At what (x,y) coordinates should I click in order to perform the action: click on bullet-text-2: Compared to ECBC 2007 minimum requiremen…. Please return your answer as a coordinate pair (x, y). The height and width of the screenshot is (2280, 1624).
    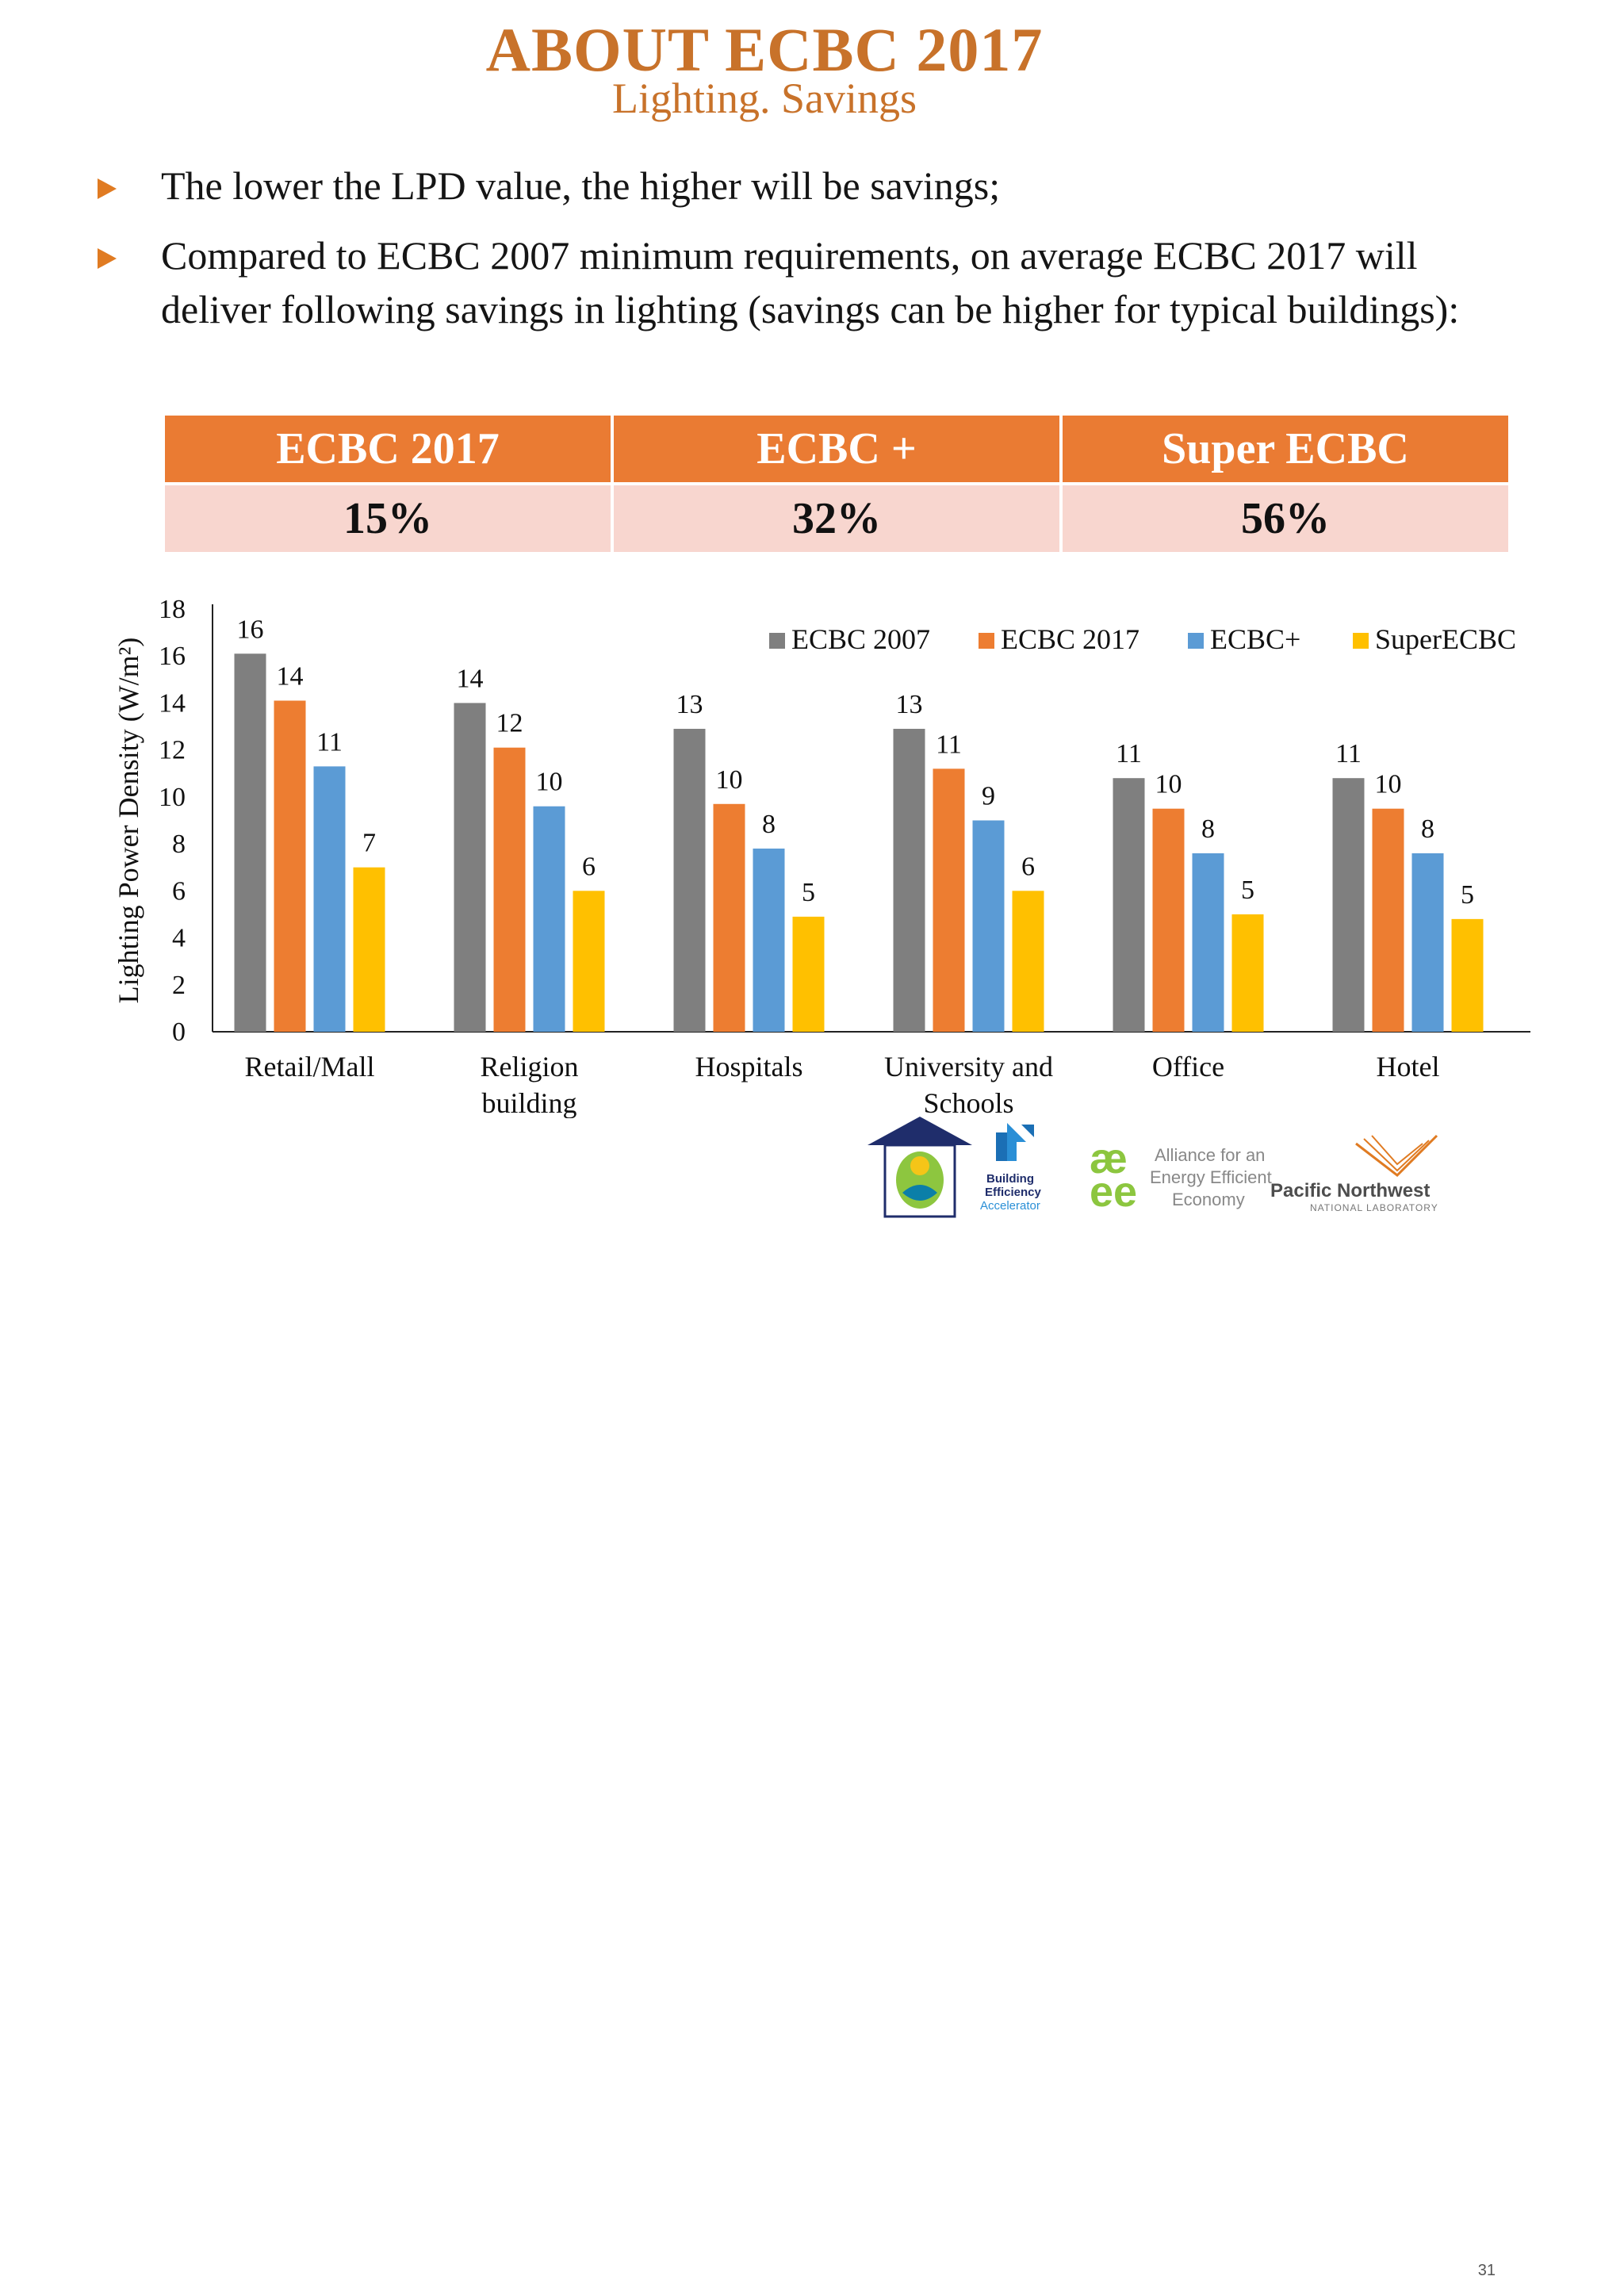
    Looking at the image, I should click on (810, 282).